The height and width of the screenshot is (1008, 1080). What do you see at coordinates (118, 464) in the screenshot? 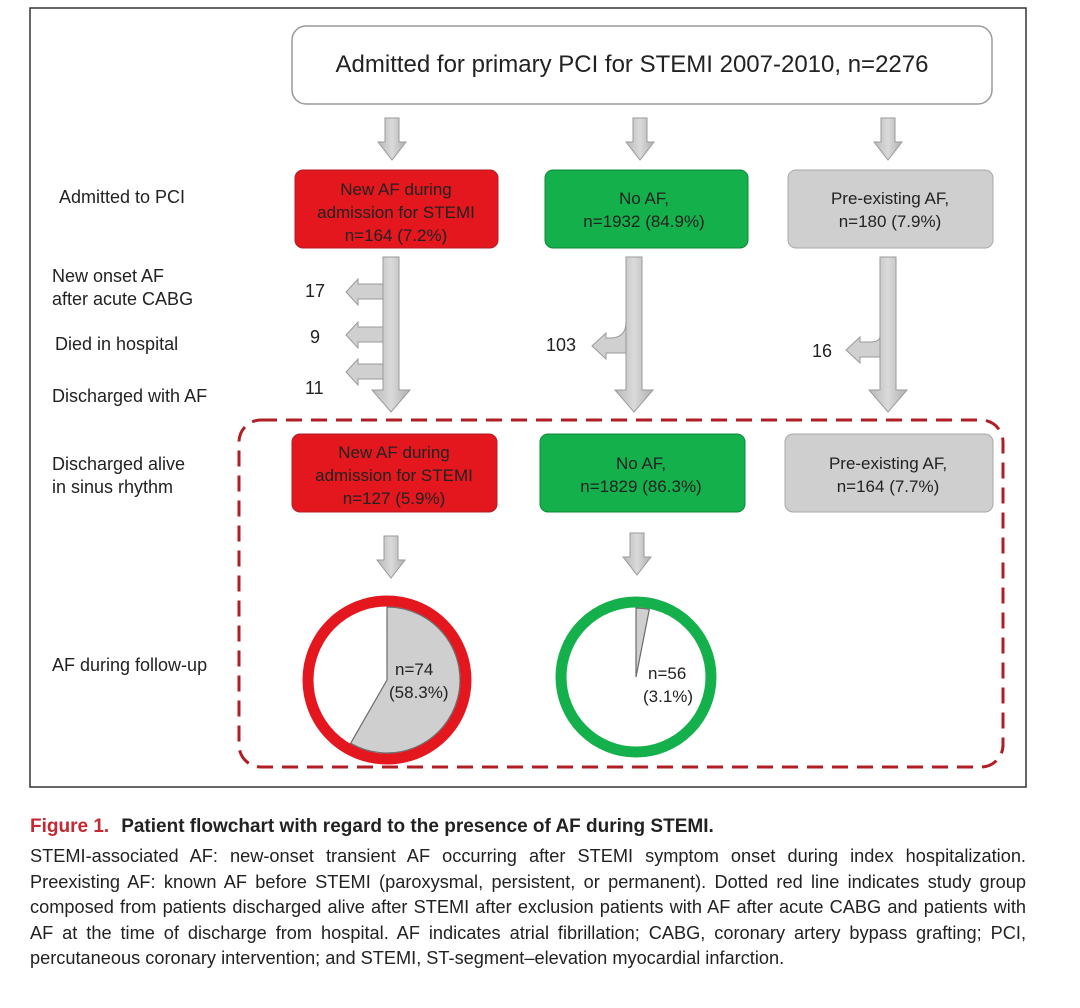
I see `row-label-alive-1: Discharged alive` at bounding box center [118, 464].